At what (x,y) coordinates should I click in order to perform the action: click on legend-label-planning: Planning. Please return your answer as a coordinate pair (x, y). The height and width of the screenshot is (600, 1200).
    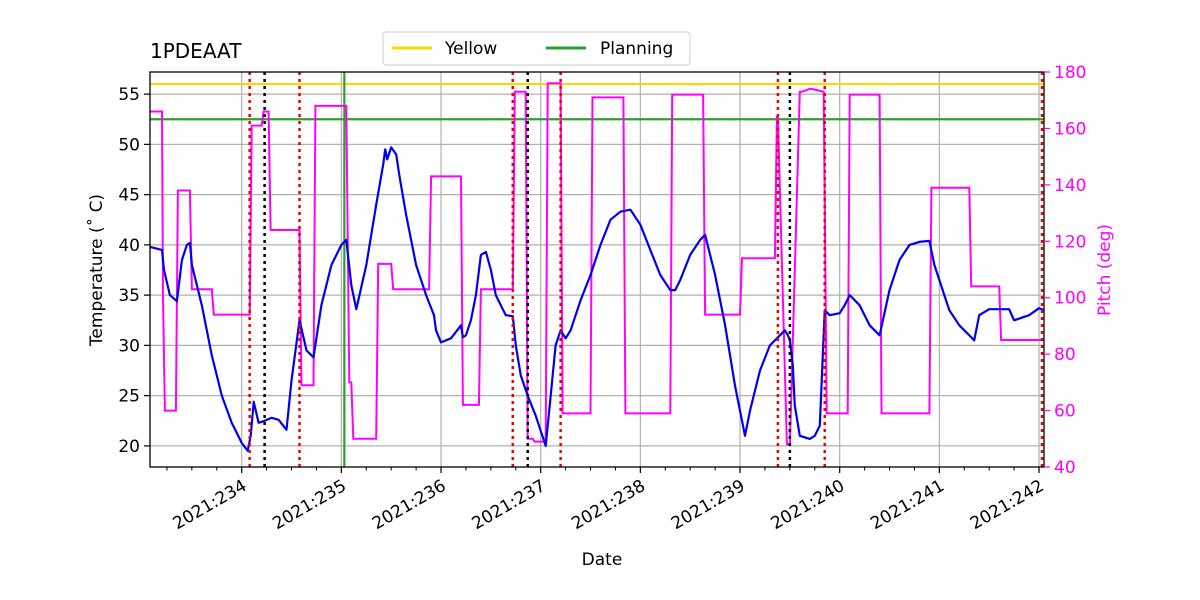
    Looking at the image, I should click on (636, 49).